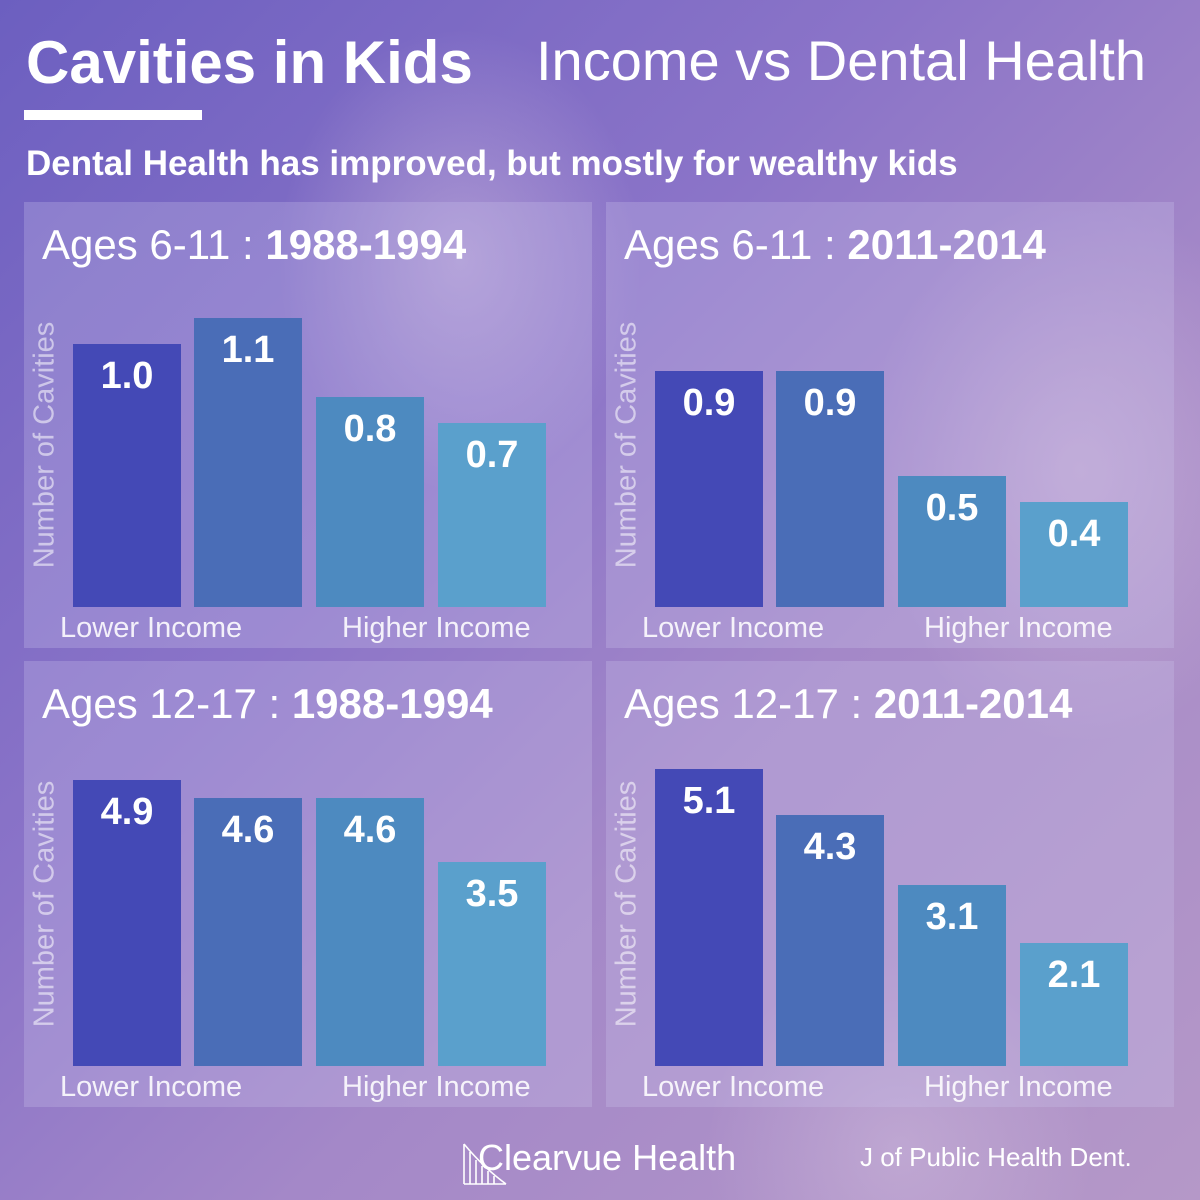 This screenshot has height=1200, width=1200. Describe the element at coordinates (492, 894) in the screenshot. I see `bar-value-label: 3.5` at that location.